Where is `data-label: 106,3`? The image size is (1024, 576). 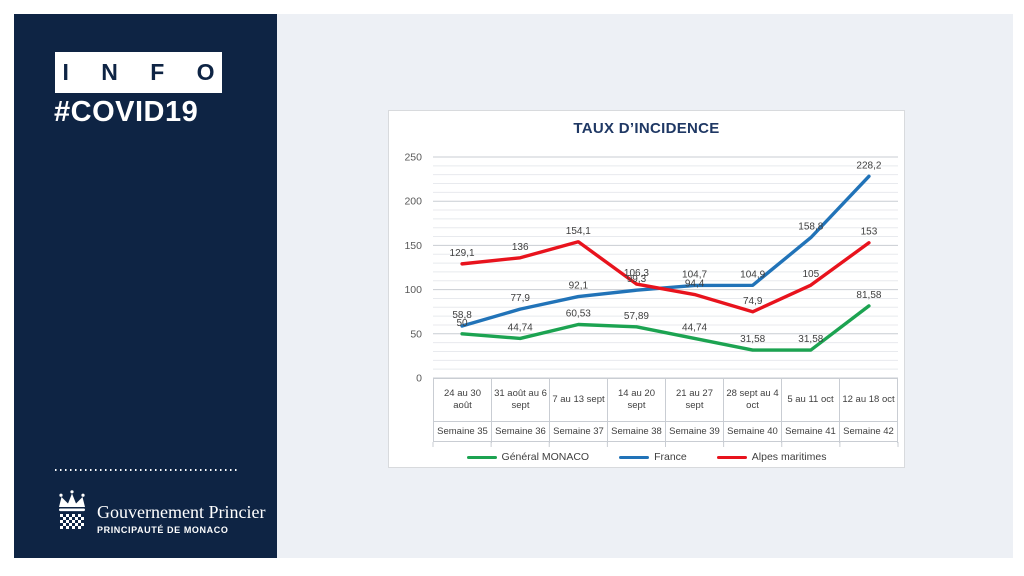
data-label: 106,3 is located at coordinates (636, 273).